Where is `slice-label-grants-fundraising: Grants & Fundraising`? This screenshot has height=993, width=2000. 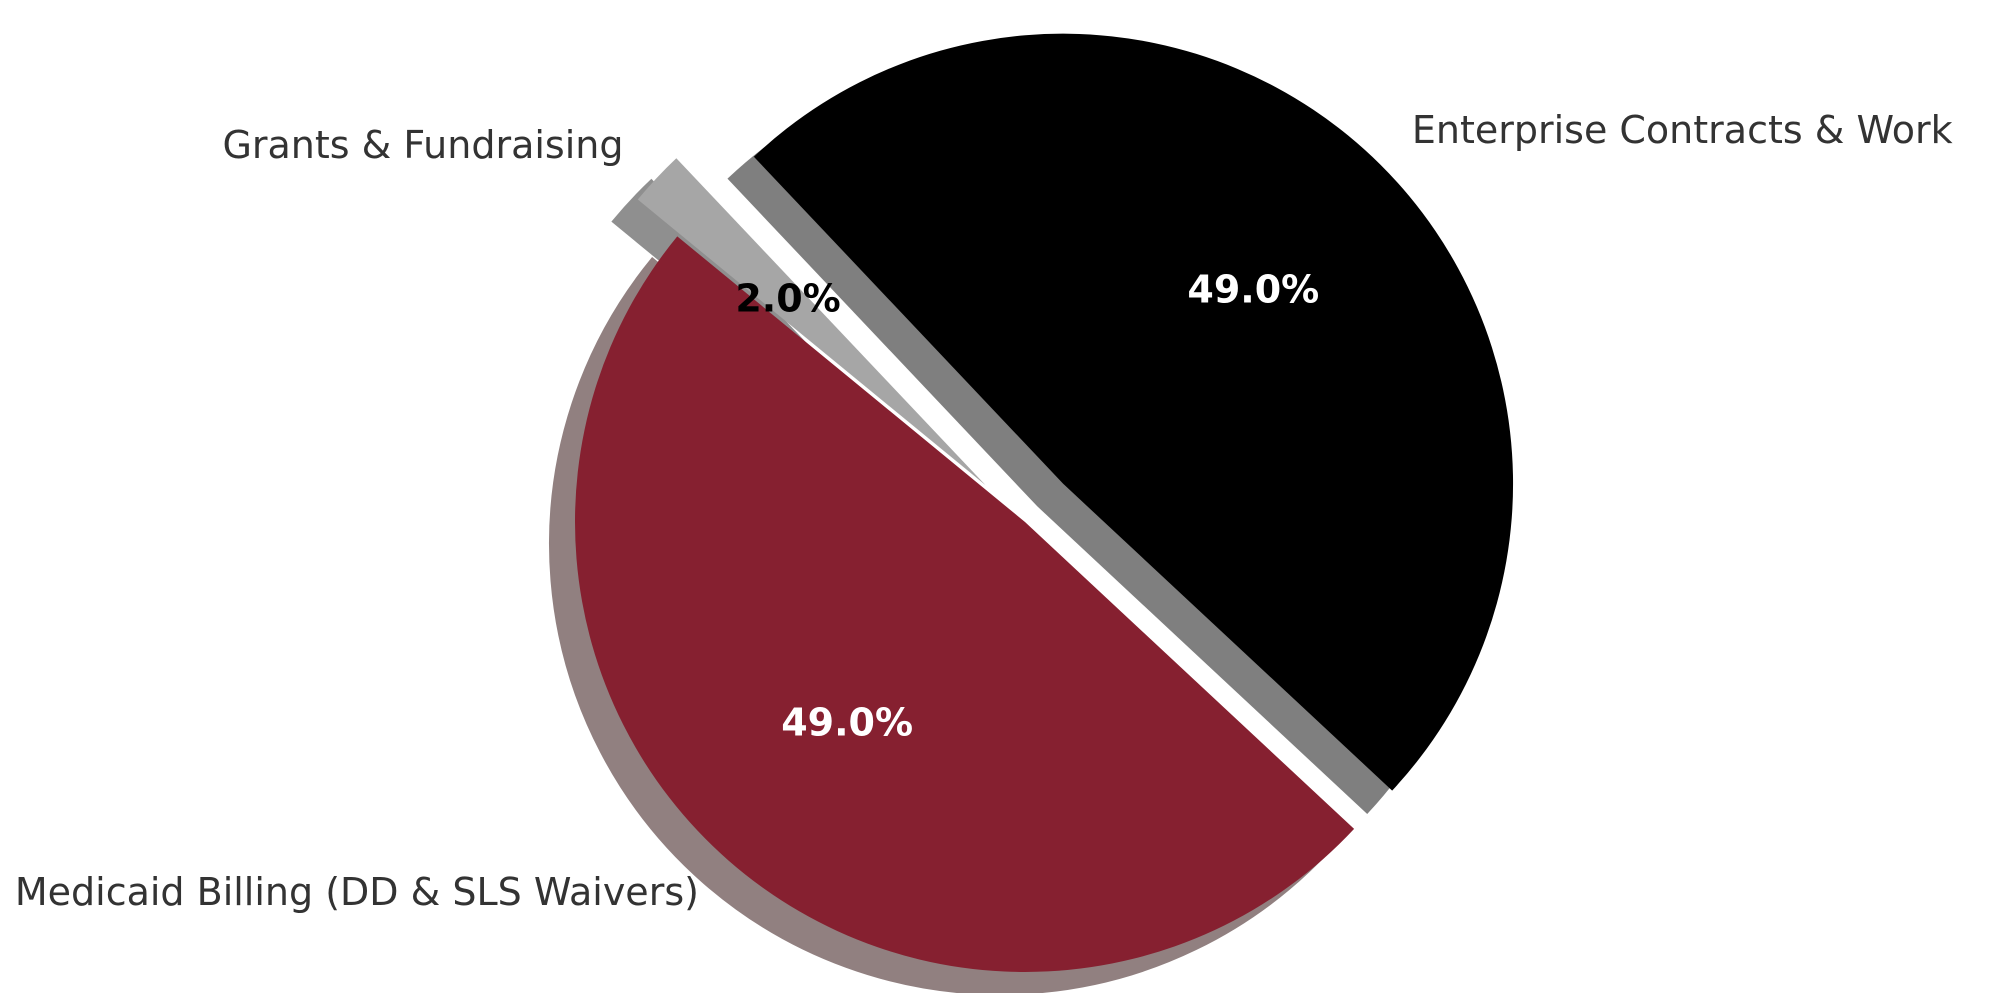 slice-label-grants-fundraising: Grants & Fundraising is located at coordinates (422, 145).